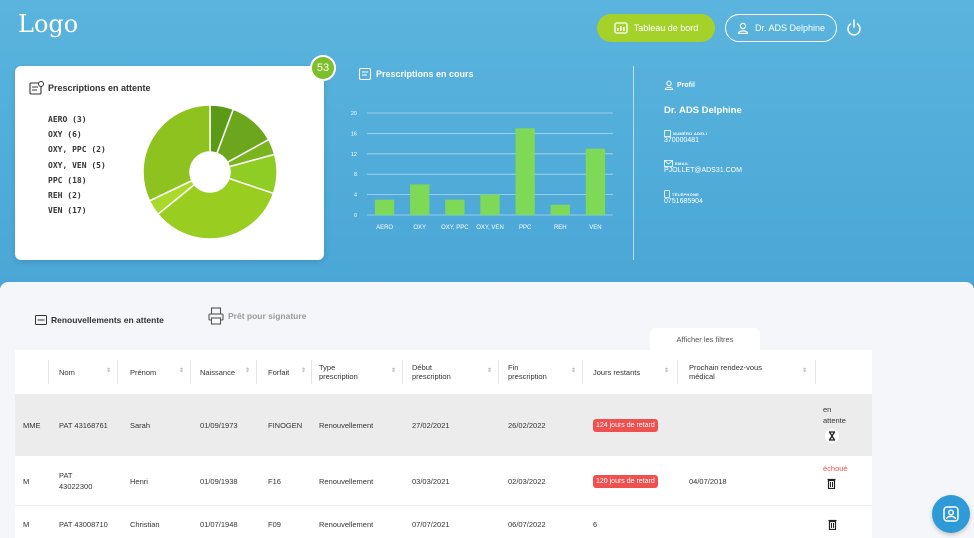  Describe the element at coordinates (257, 316) in the screenshot. I see `tab-signature: Prêt pour signature` at that location.